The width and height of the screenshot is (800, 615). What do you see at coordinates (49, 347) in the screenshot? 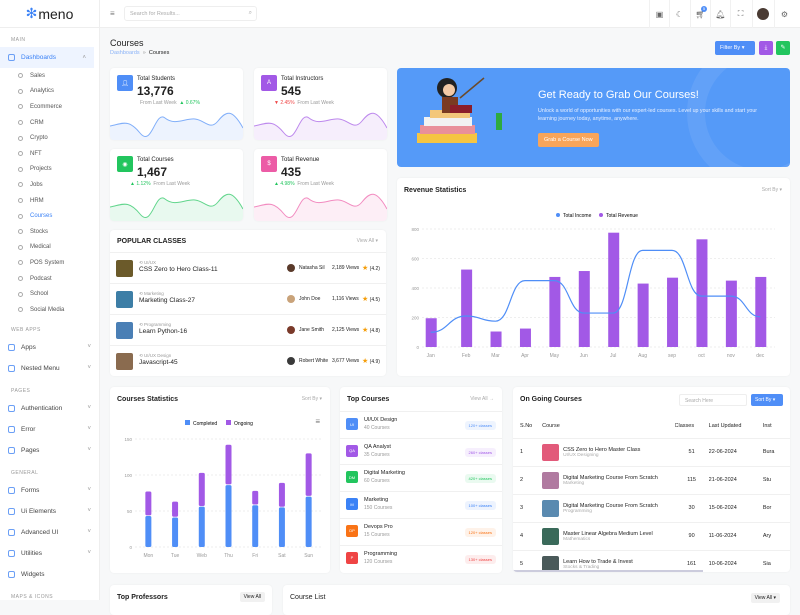
I see `sidebar-item-apps: Apps˅` at bounding box center [49, 347].